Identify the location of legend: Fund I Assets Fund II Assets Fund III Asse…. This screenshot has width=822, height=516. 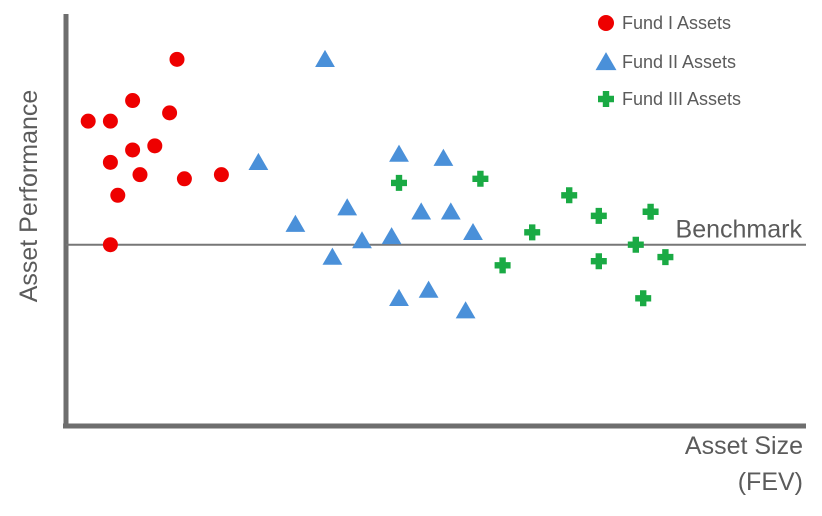
(668, 61).